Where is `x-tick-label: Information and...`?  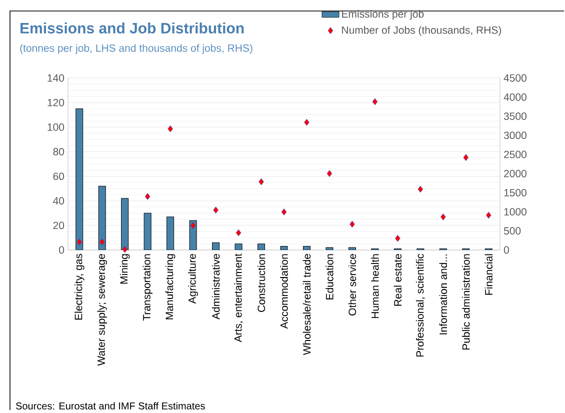 x-tick-label: Information and... is located at coordinates (443, 294).